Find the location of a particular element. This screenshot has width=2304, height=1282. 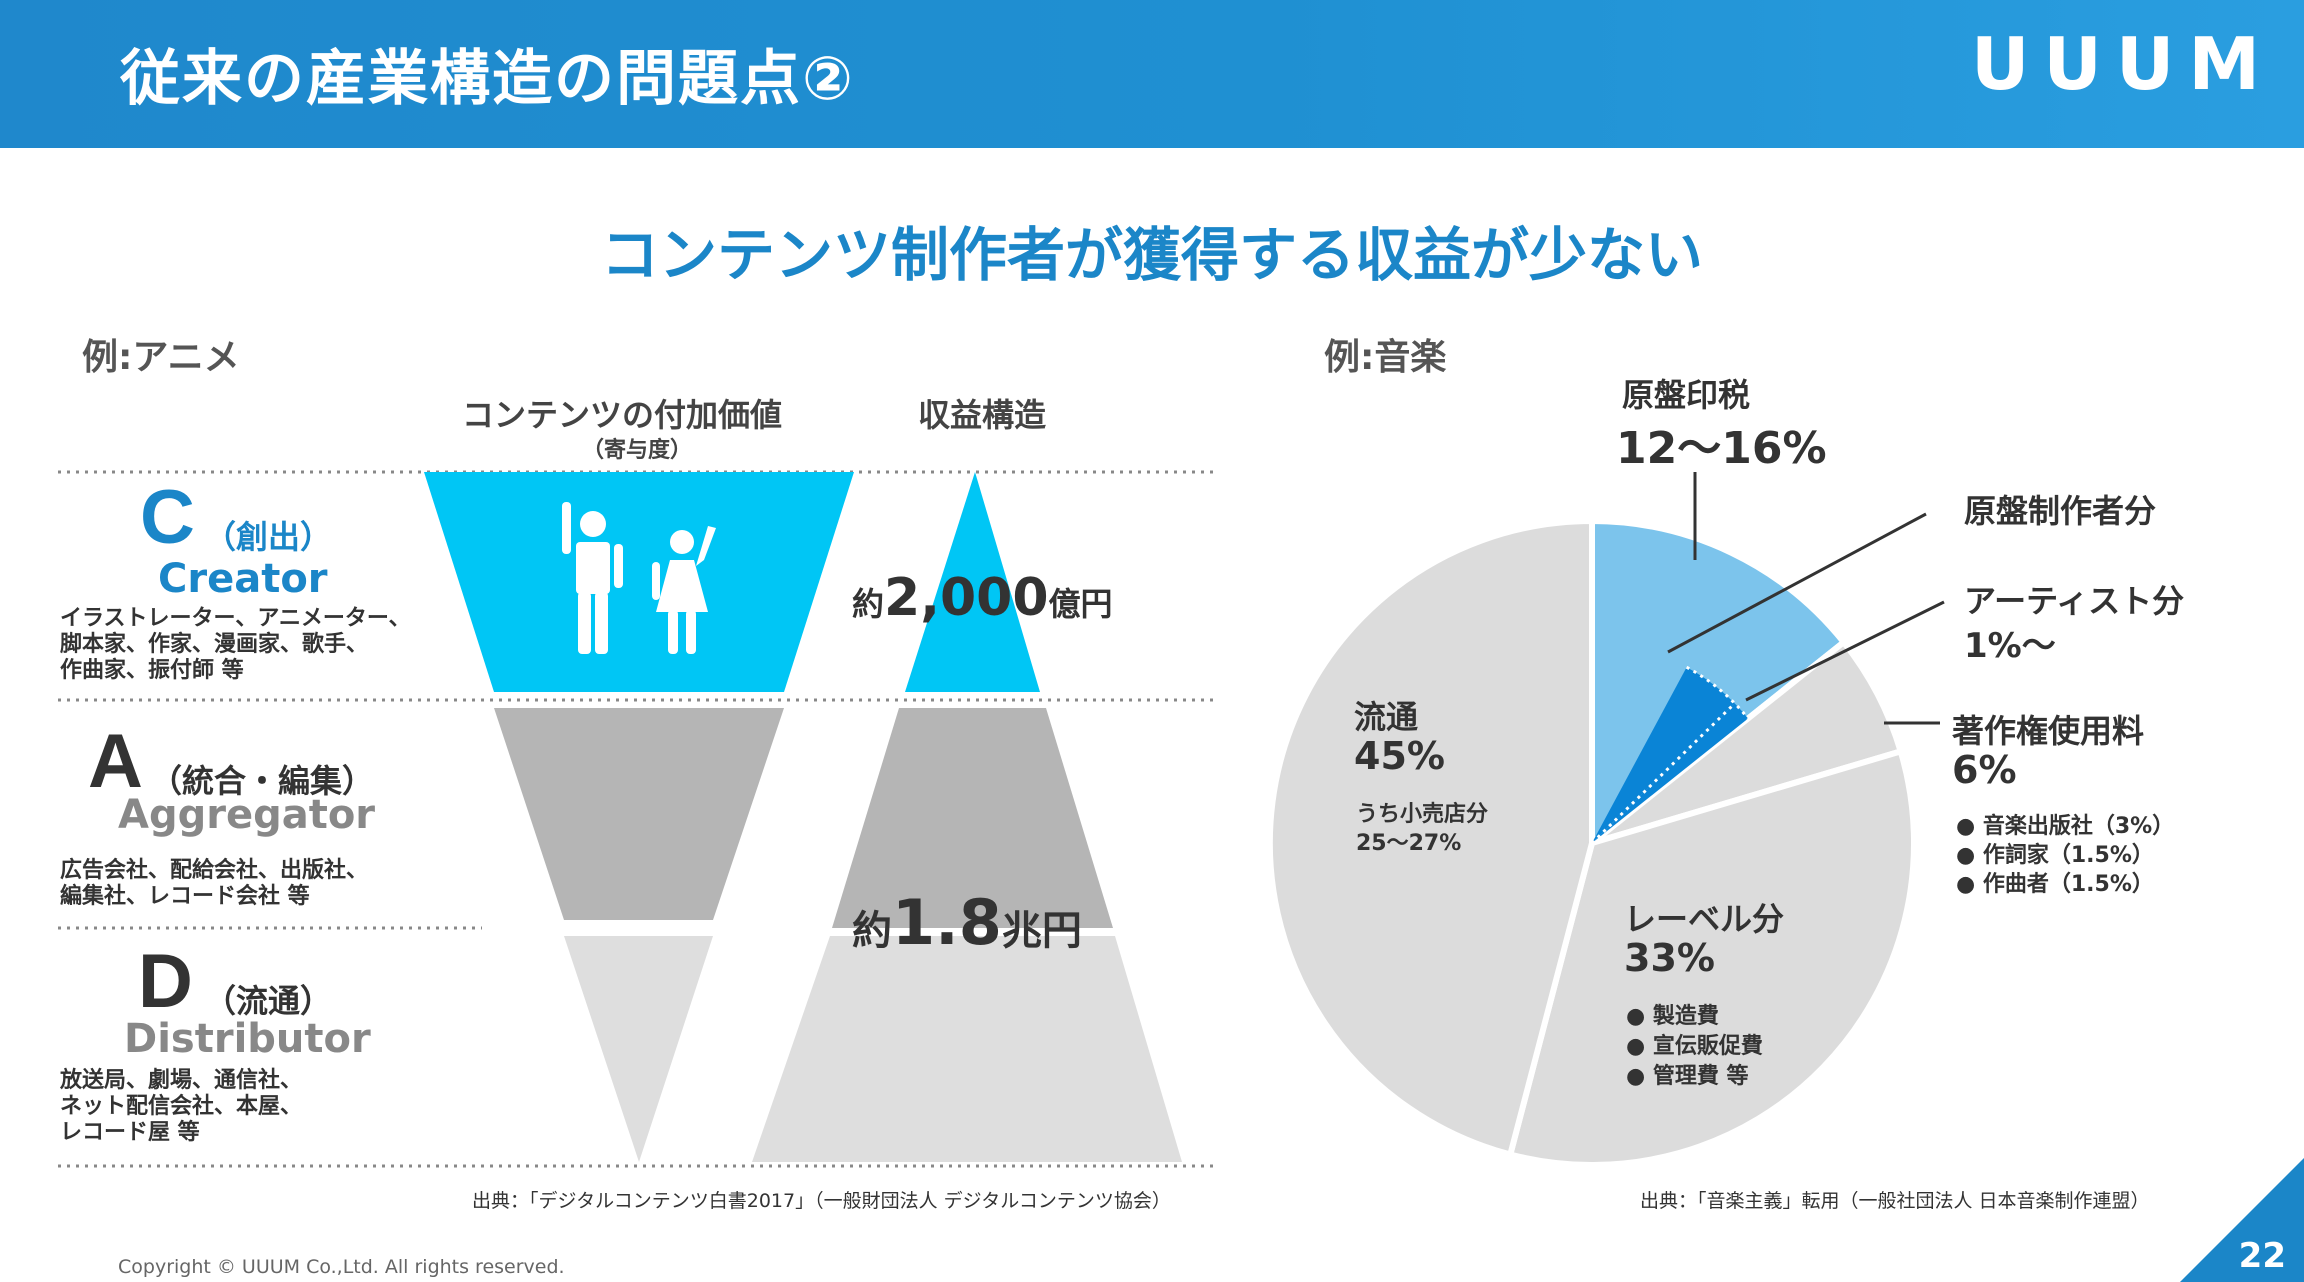

label-copyright: 著作権使用料 is located at coordinates (2048, 731).